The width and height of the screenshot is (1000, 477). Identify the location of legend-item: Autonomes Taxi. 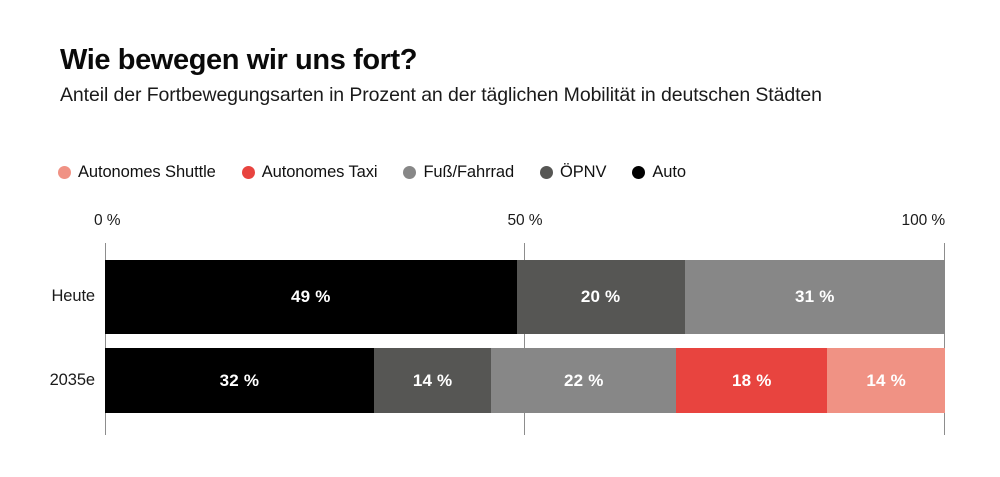
(309, 172).